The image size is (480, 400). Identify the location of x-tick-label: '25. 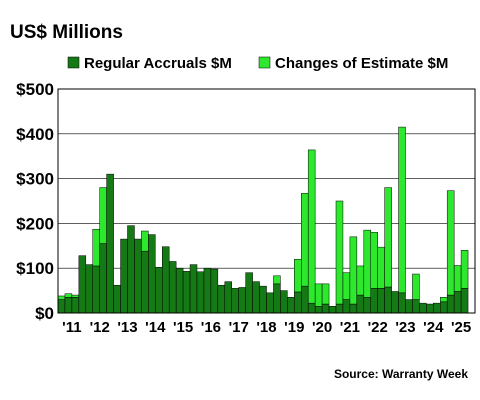
(461, 327).